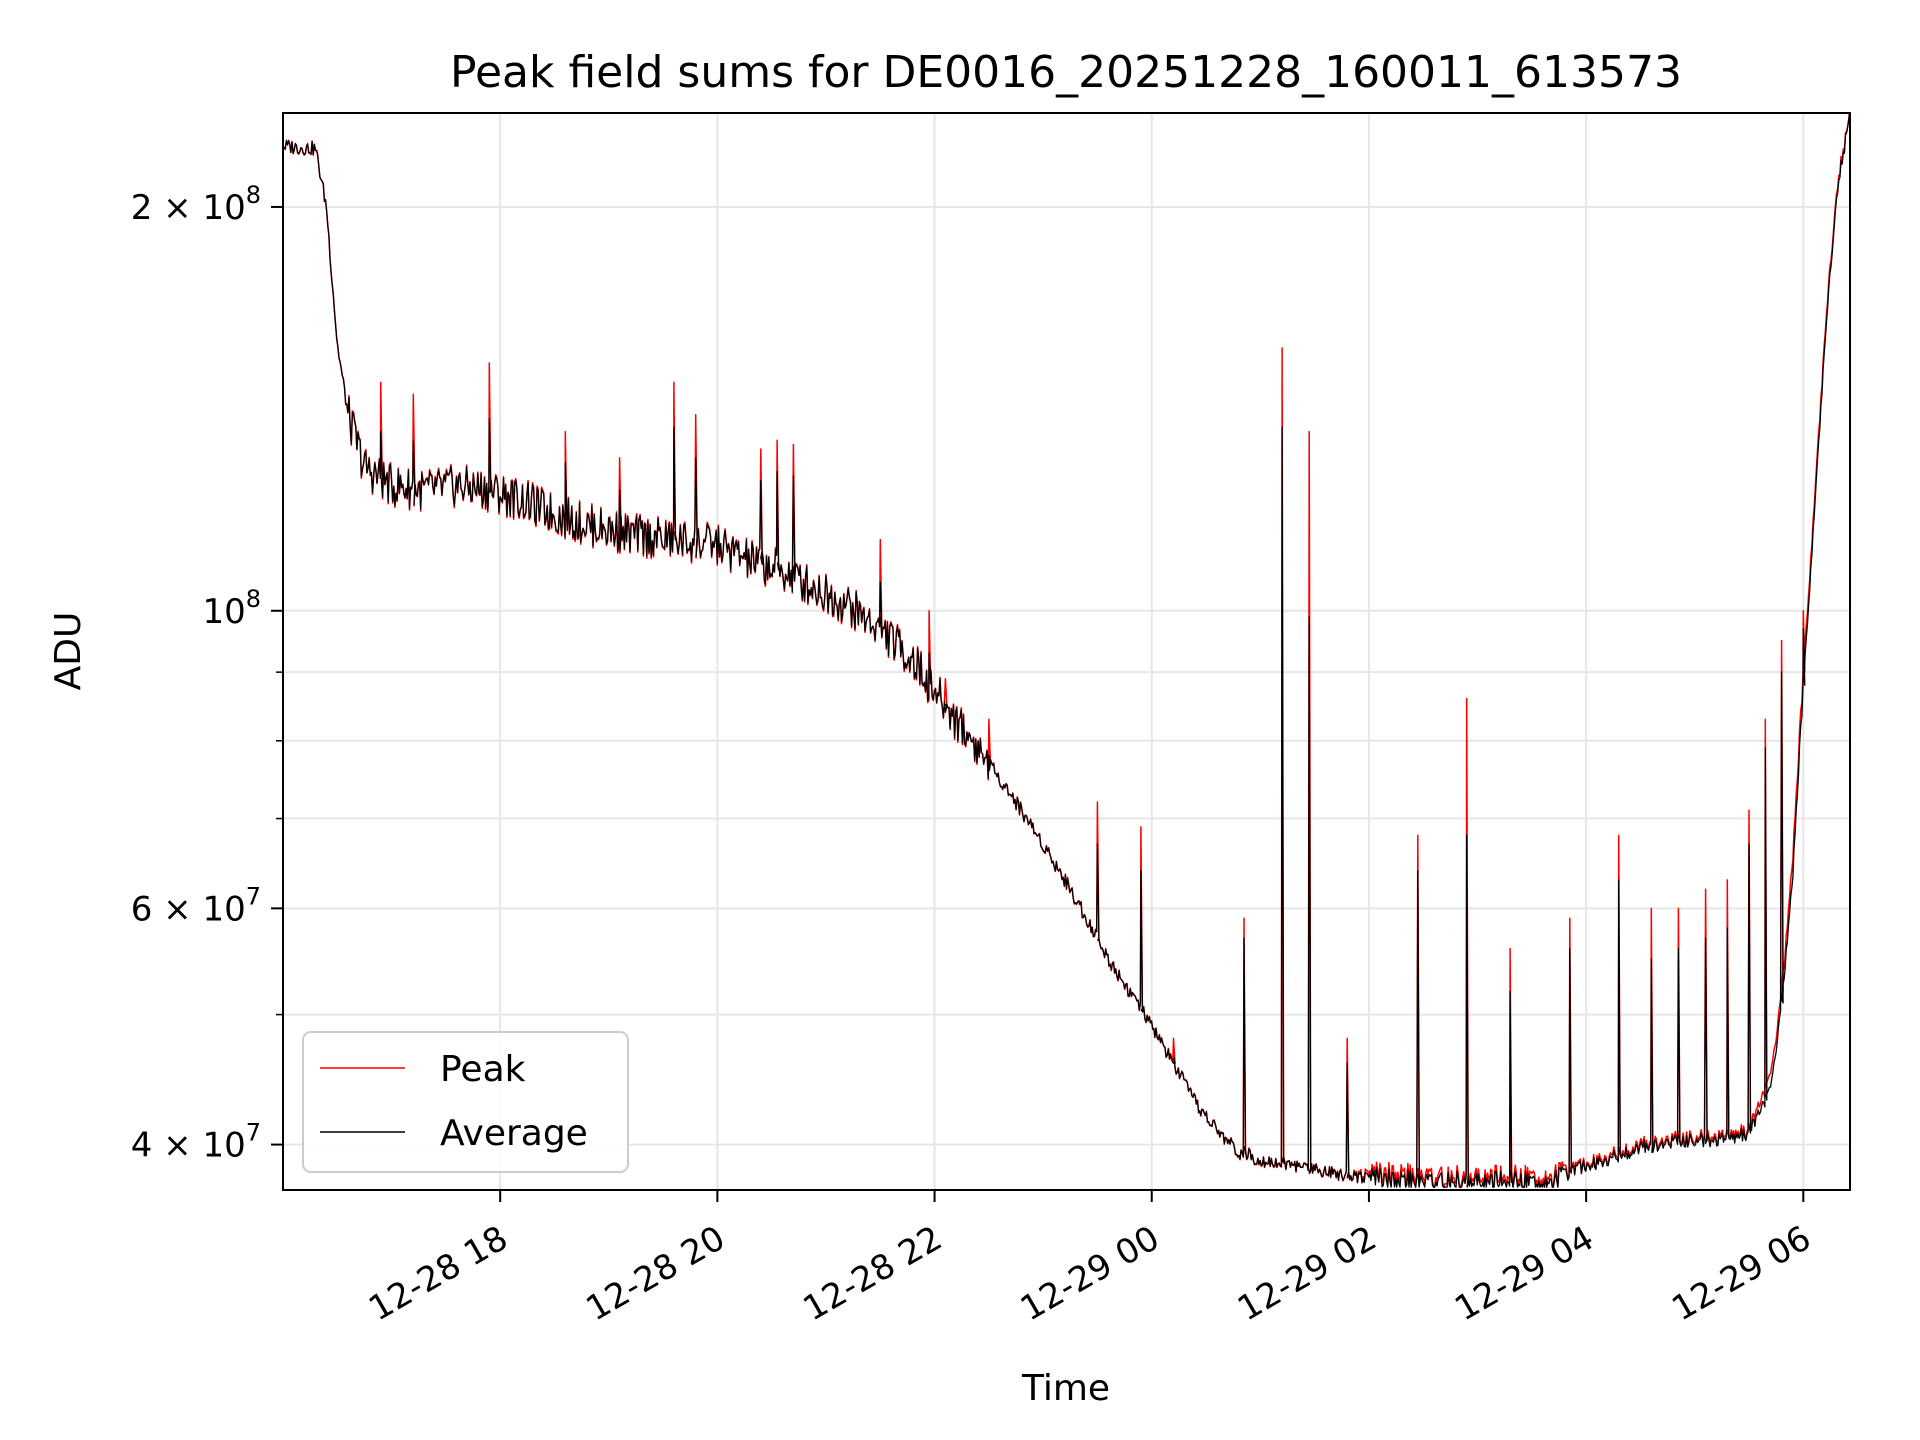 The width and height of the screenshot is (1920, 1440). Describe the element at coordinates (207, 673) in the screenshot. I see `y-axis-ticks: 4 × 107 6 × 107 108 2 × 108` at that location.